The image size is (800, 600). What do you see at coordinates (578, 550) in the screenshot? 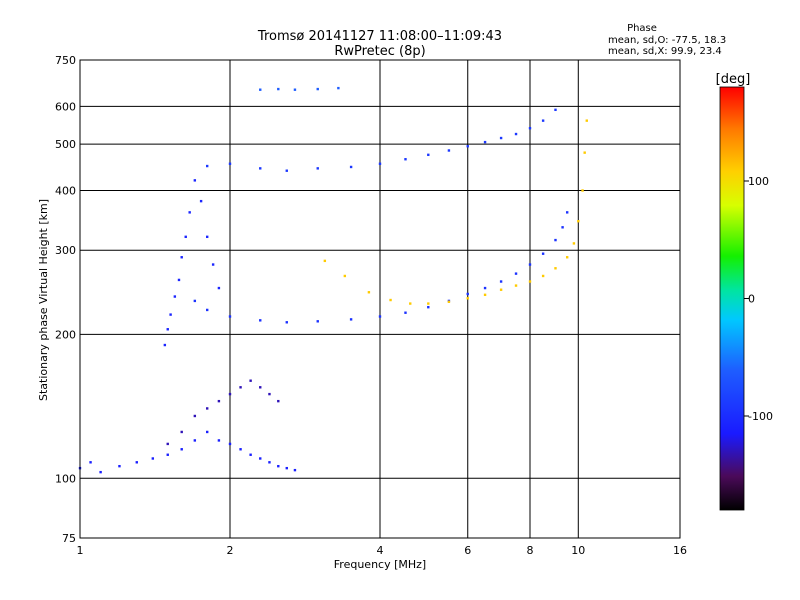
I see `x-tick-label: 10` at bounding box center [578, 550].